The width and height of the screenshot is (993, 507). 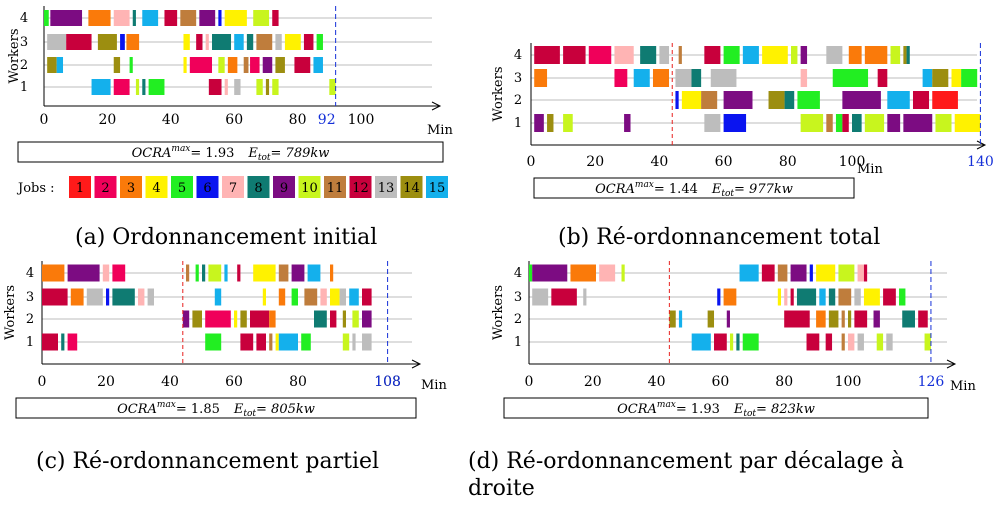 What do you see at coordinates (309, 188) in the screenshot?
I see `legend-item-label: 10` at bounding box center [309, 188].